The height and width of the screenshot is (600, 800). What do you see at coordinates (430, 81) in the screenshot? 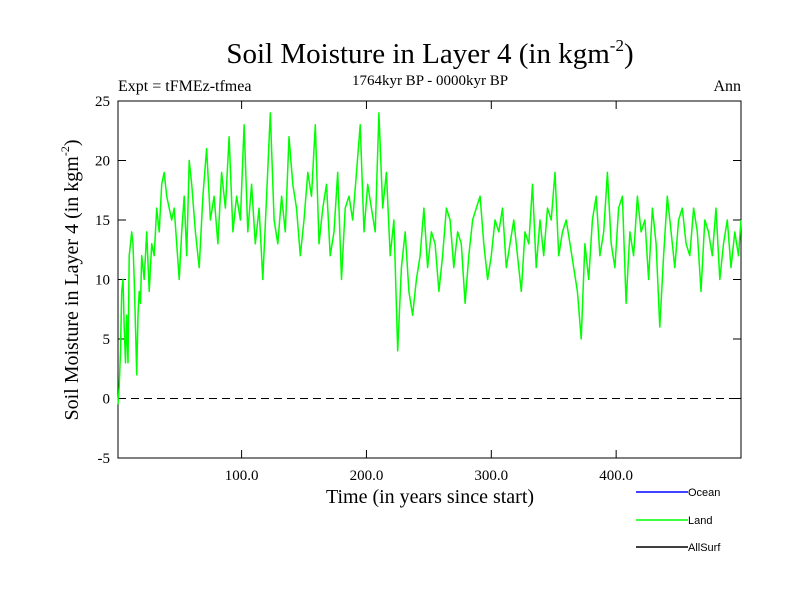
I see `chart-subtitle: 1764kyr BP - 0000kyr BP` at bounding box center [430, 81].